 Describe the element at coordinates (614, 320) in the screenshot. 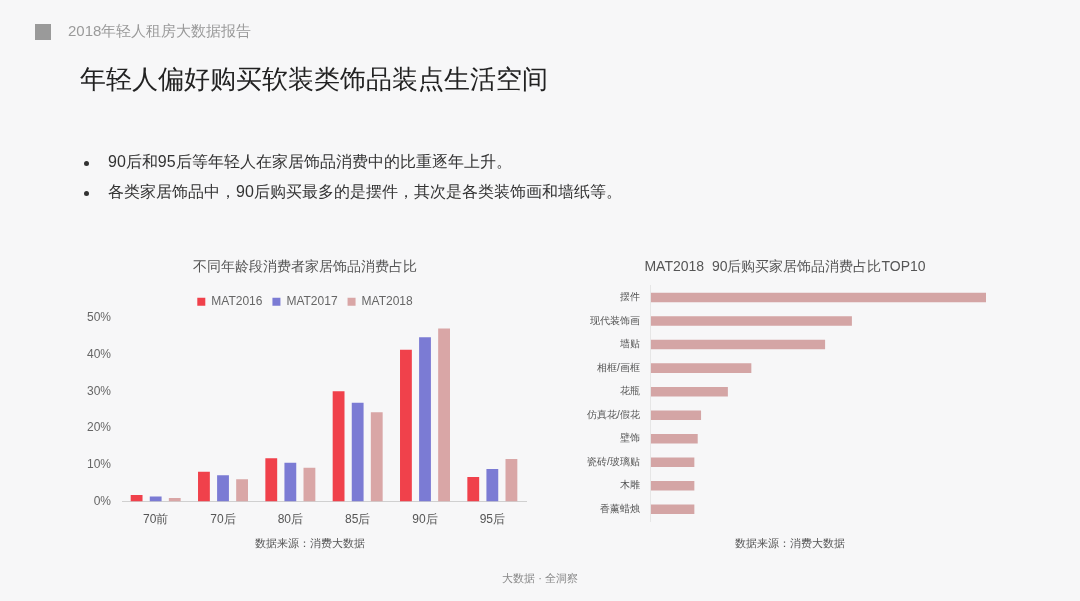

I see `y-tick-label: 现代装饰画` at that location.